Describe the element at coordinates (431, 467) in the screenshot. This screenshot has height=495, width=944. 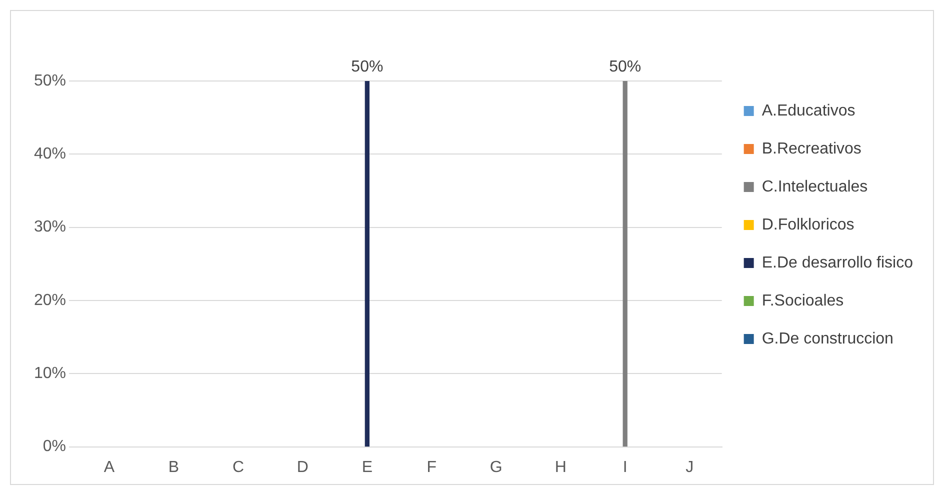
I see `x-tick-label: F` at that location.